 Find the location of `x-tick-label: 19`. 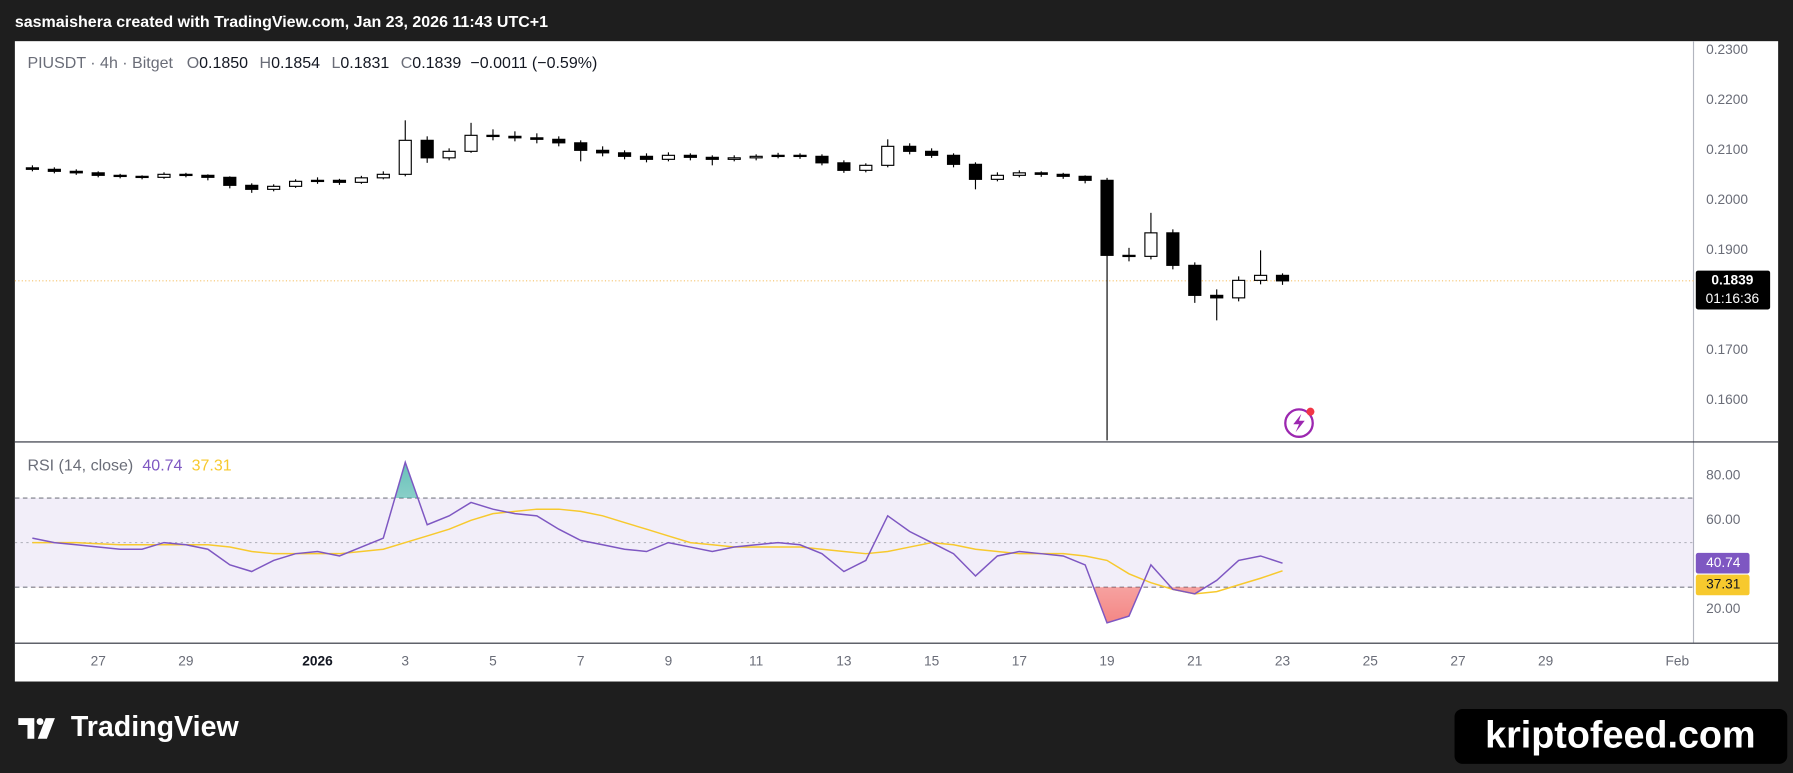

x-tick-label: 19 is located at coordinates (1106, 661).